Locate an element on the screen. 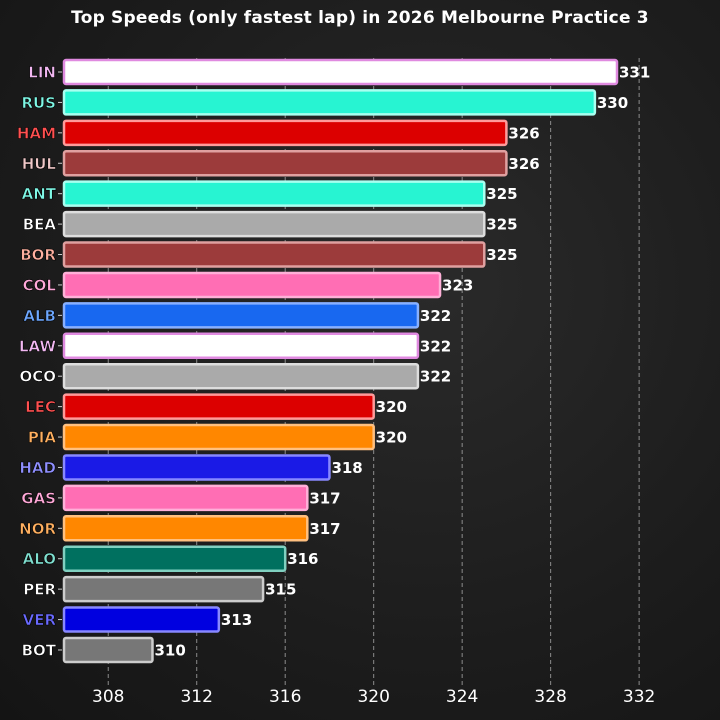 The height and width of the screenshot is (720, 720). value-label: 331 is located at coordinates (634, 73).